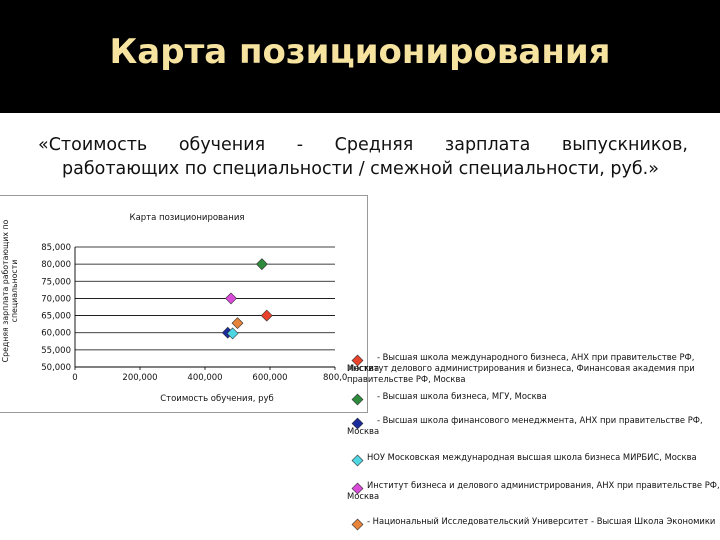 This screenshot has height=540, width=720. I want to click on legend-entry: - Высшая школа бизнеса, МГУ, Москва, so click(533, 398).